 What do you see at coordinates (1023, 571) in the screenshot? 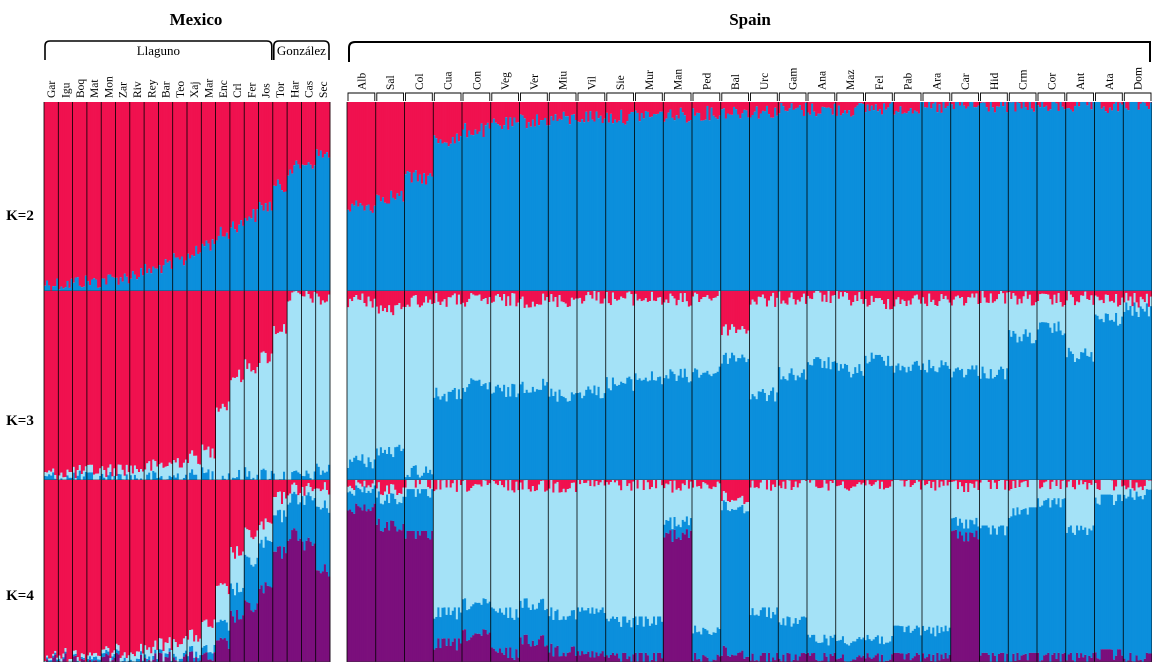
I see `spain-bar-crm` at bounding box center [1023, 571].